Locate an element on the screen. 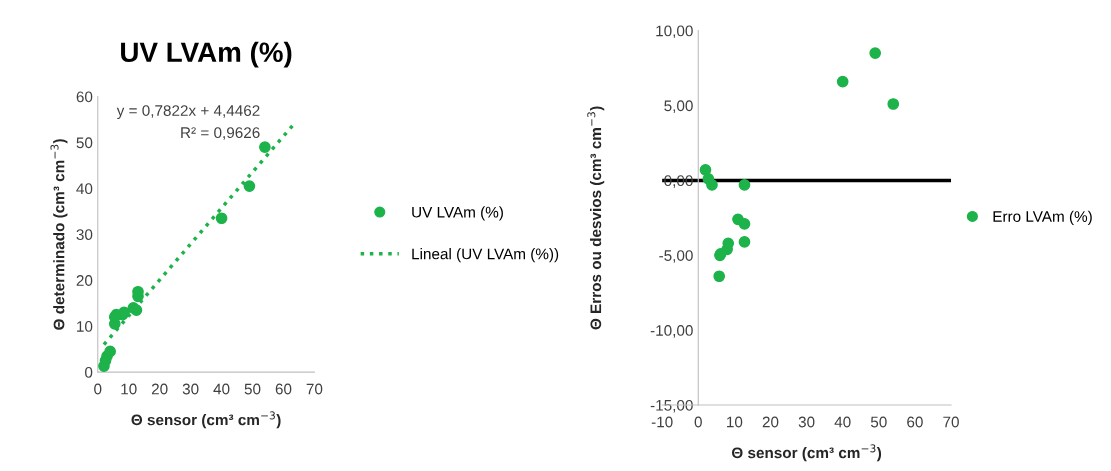 The height and width of the screenshot is (471, 1111). annotation: R² = 0,9626 is located at coordinates (220, 133).